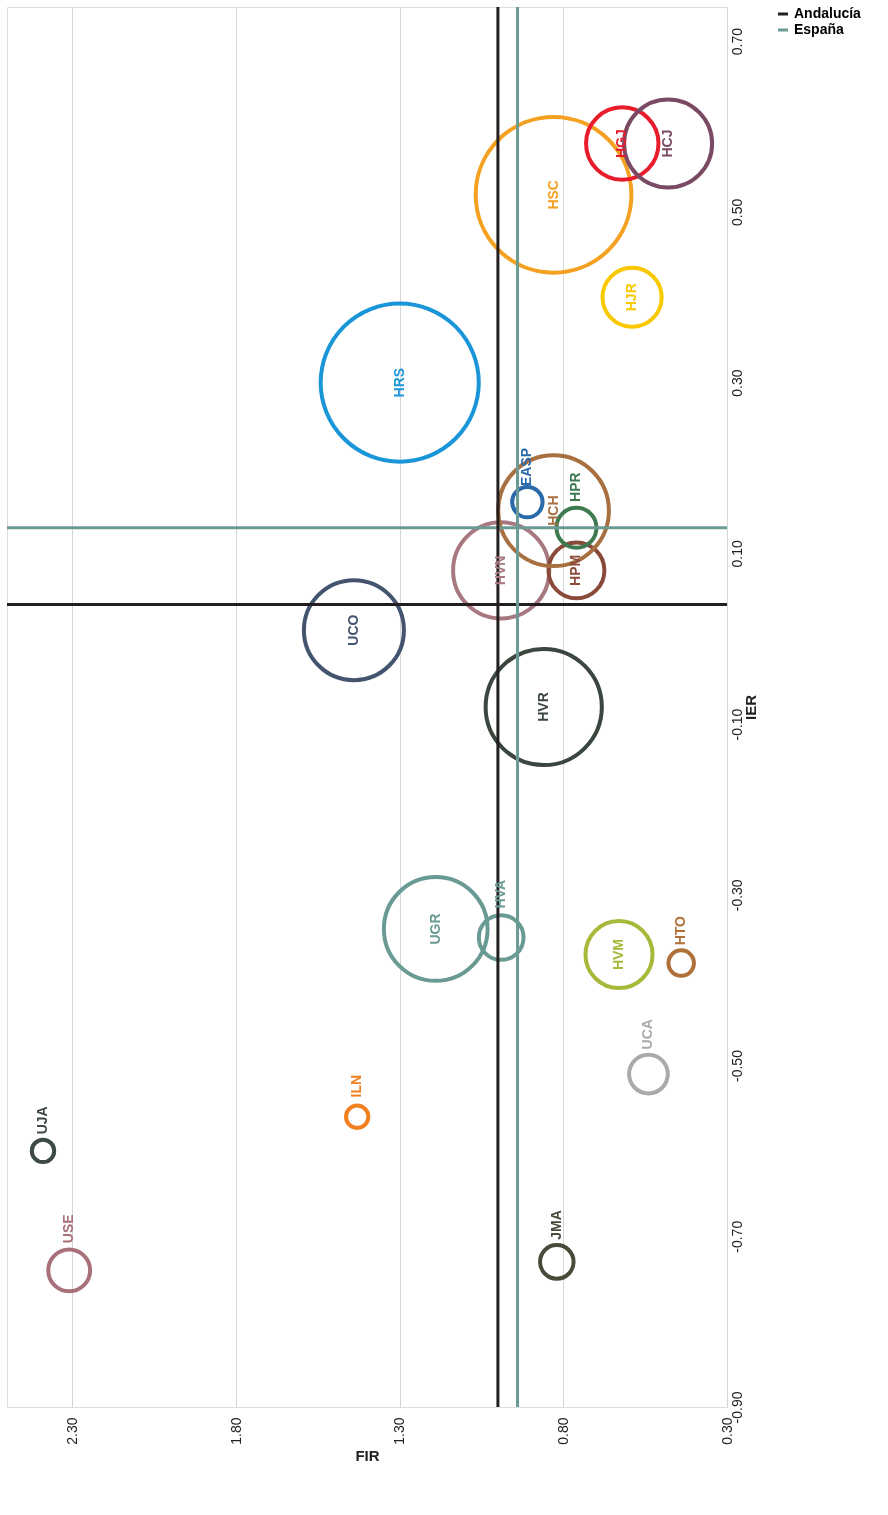  I want to click on text: HTO, so click(680, 930).